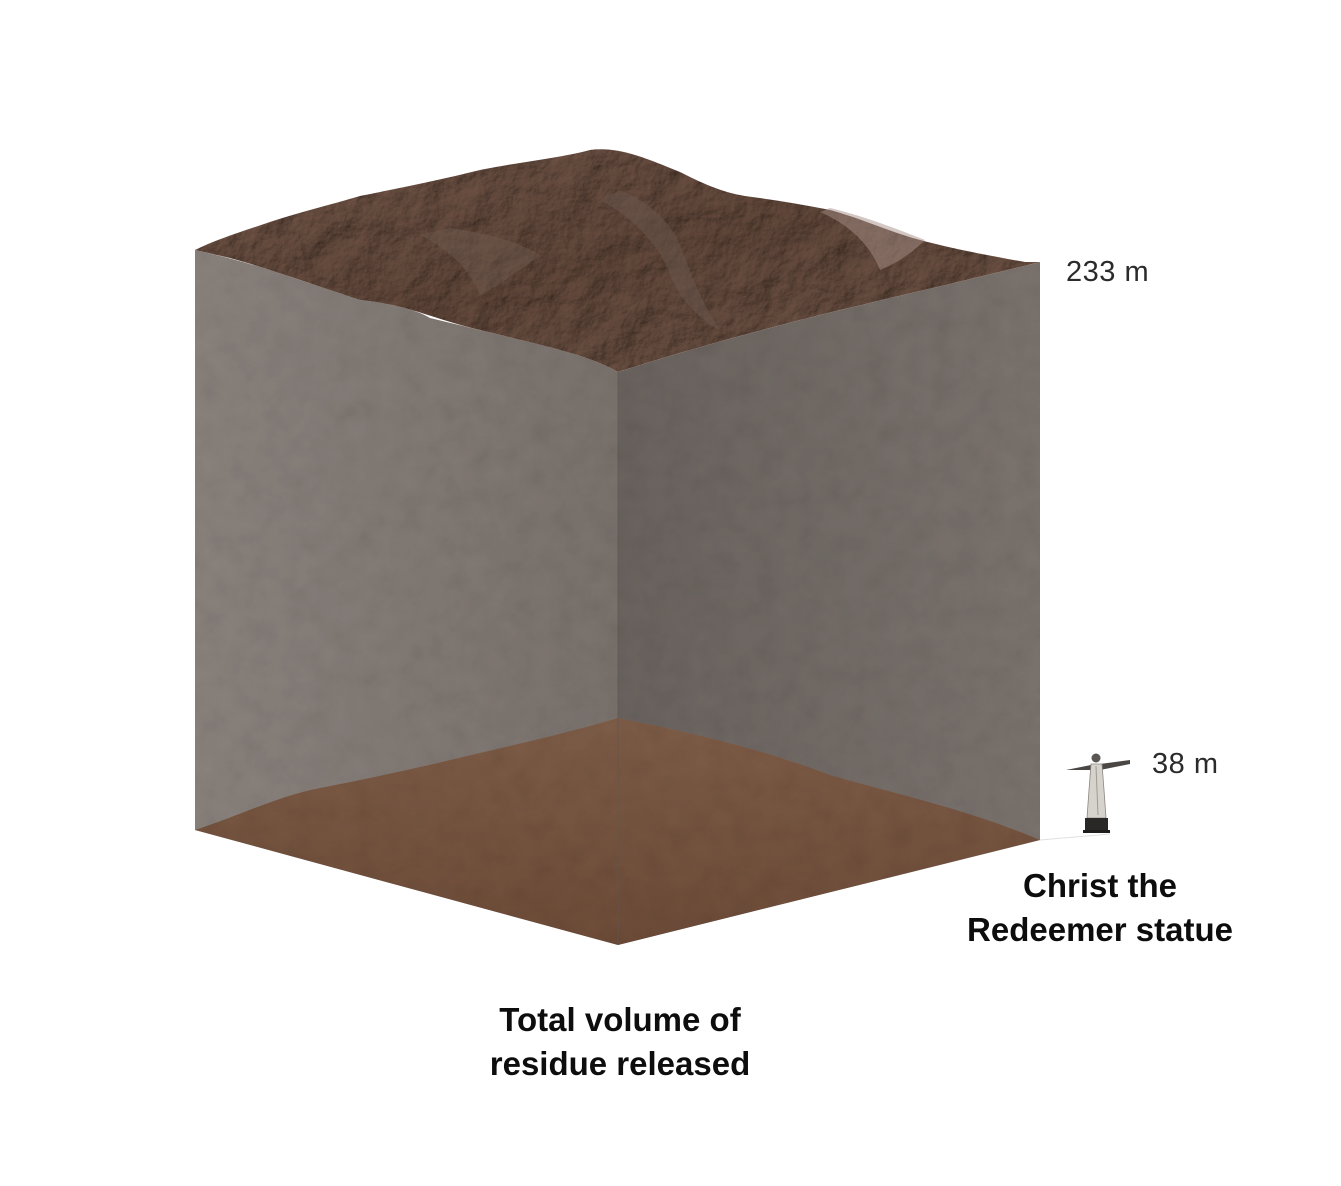 The image size is (1341, 1186). I want to click on cube-height-label: 233 m, so click(1108, 272).